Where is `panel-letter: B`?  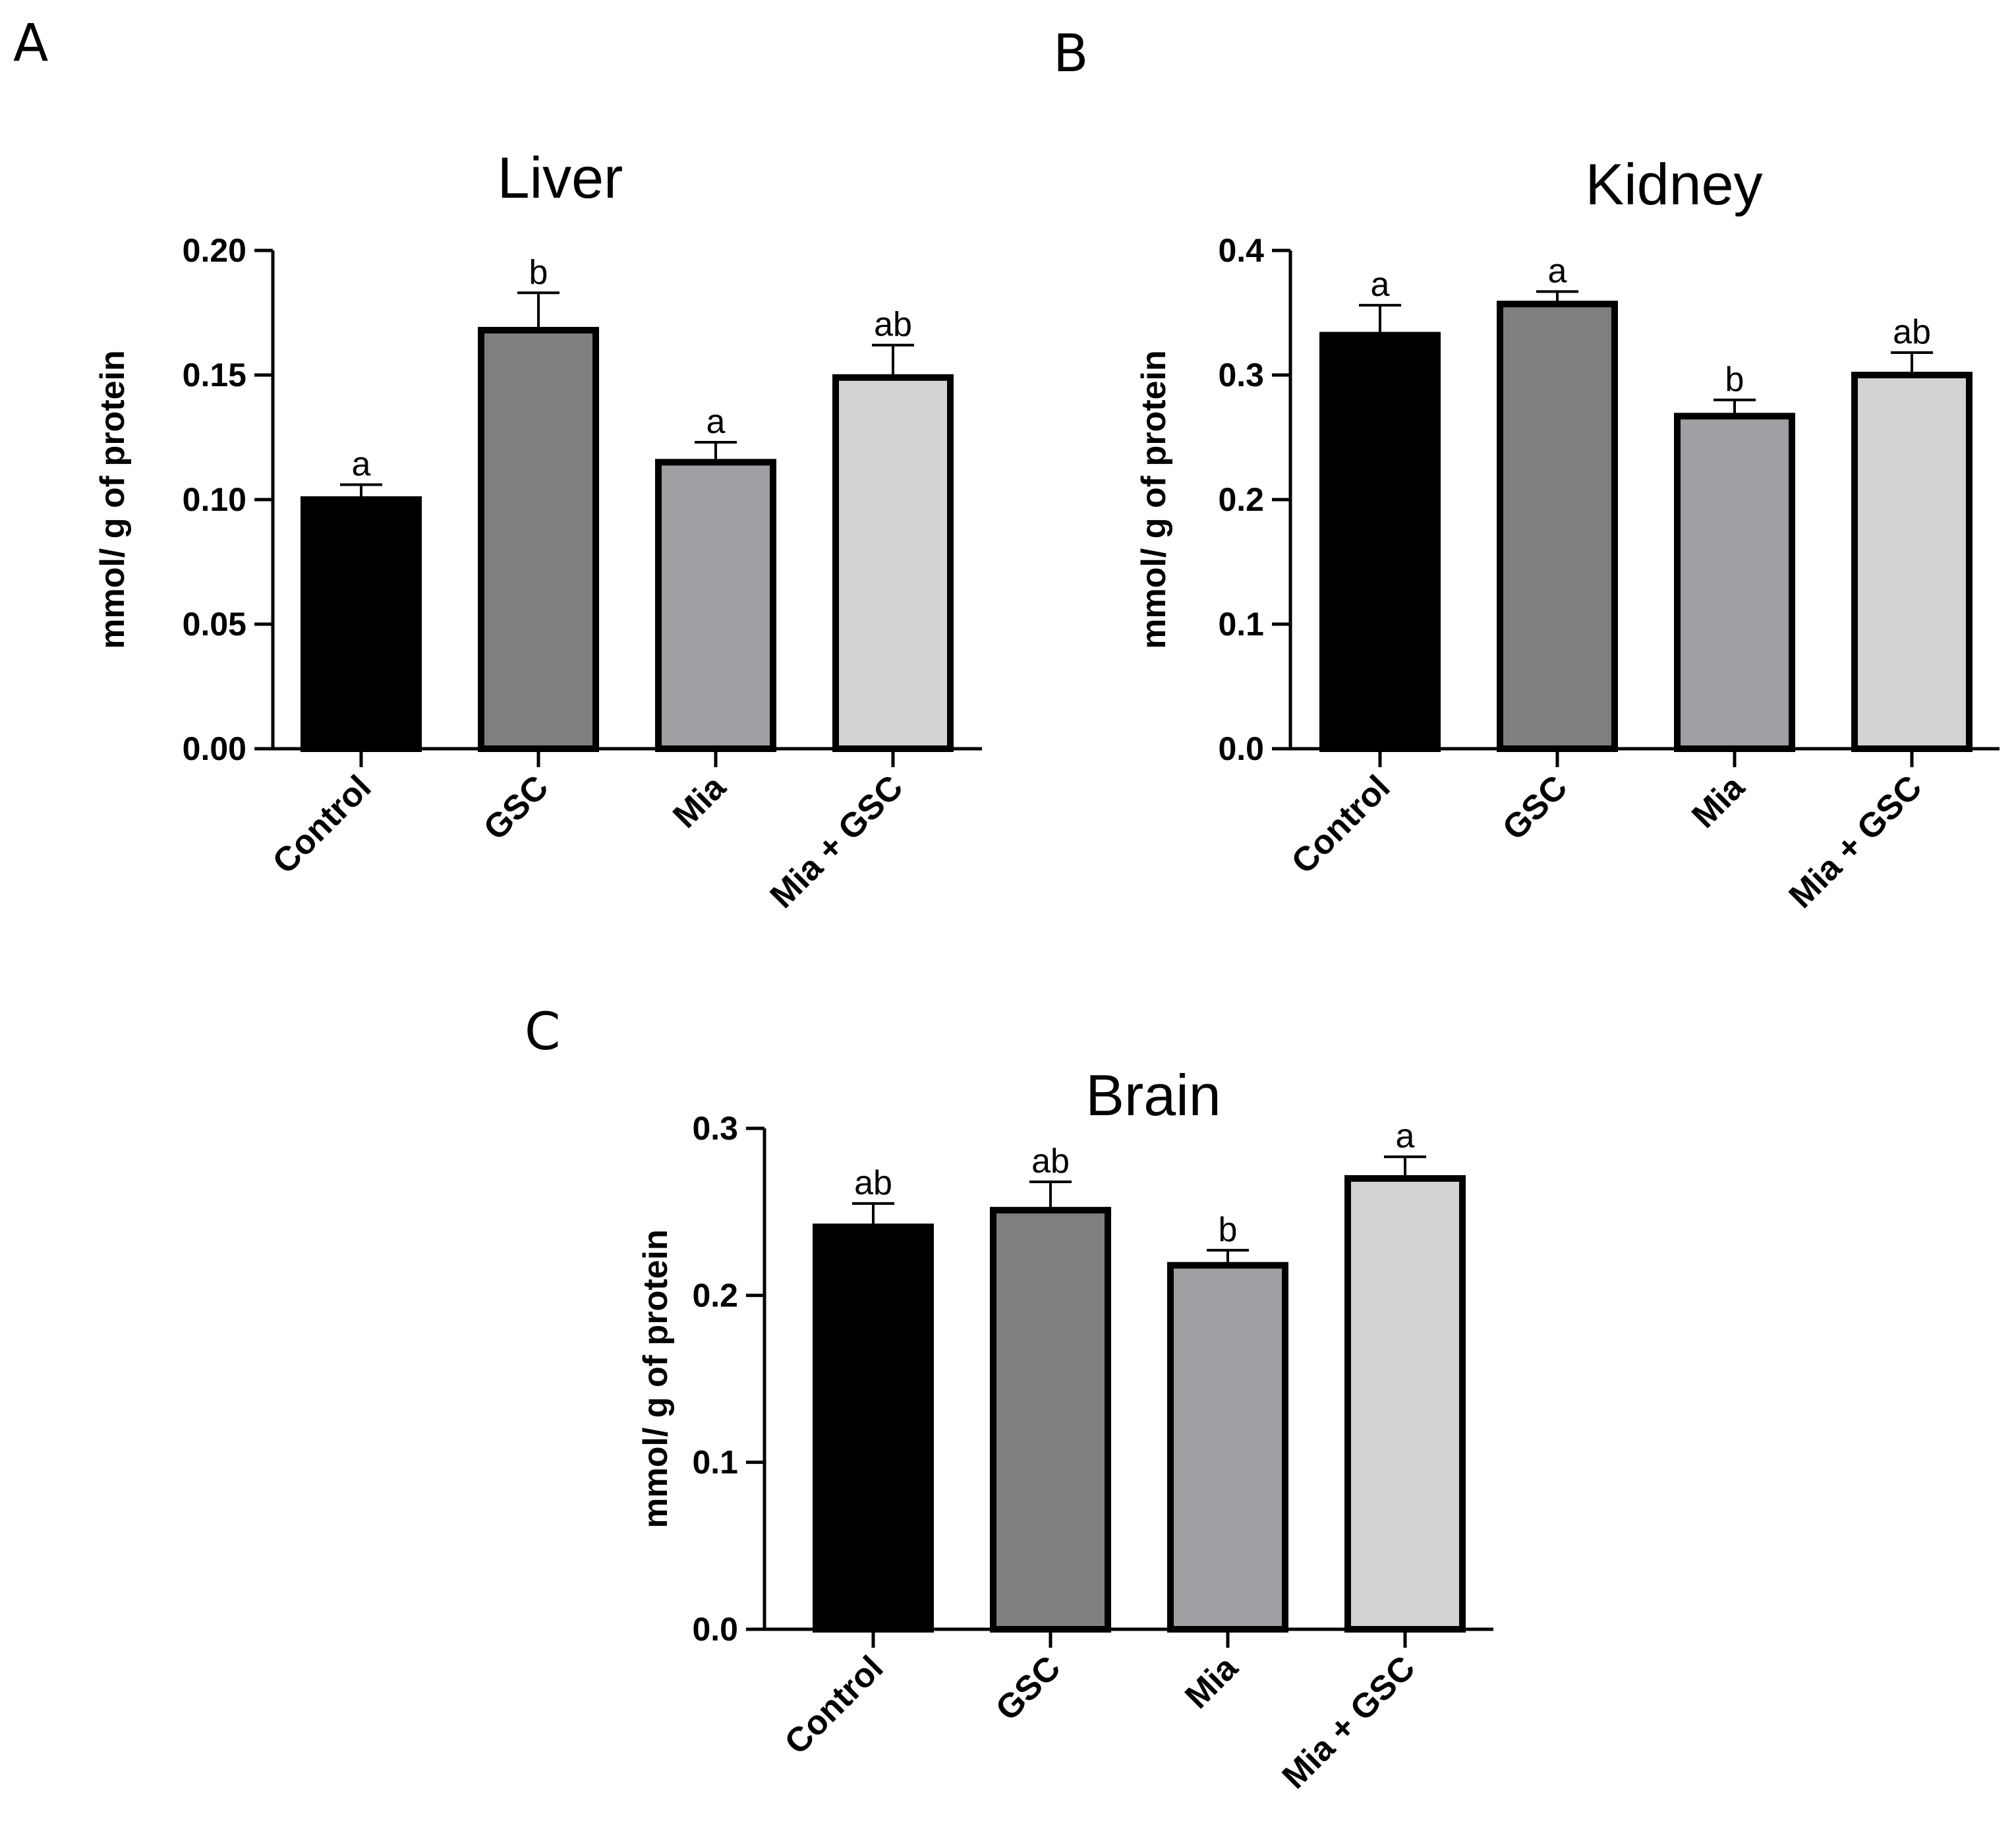
panel-letter: B is located at coordinates (1071, 54).